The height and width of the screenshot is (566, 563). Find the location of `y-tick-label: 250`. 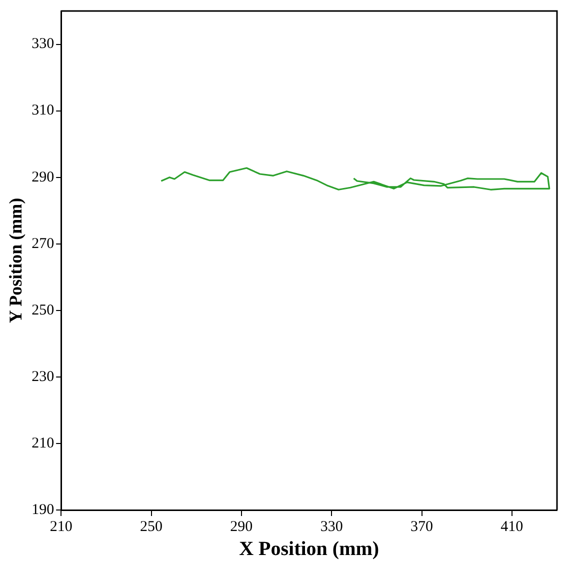

y-tick-label: 250 is located at coordinates (43, 310).